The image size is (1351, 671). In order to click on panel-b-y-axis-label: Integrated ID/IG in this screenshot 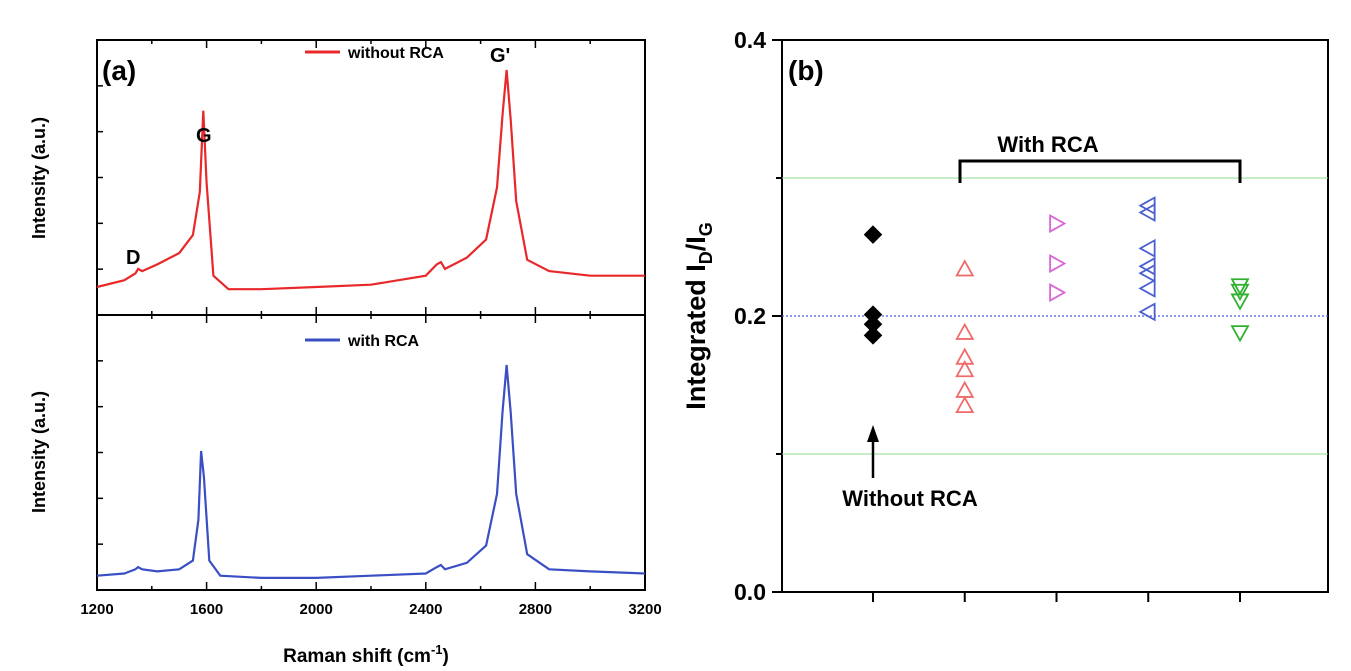, I will do `click(698, 316)`.